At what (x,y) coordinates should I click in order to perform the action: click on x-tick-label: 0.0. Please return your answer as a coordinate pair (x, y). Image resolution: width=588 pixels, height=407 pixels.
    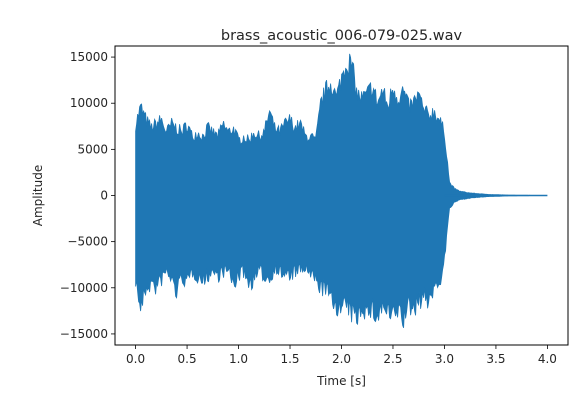
    Looking at the image, I should click on (135, 359).